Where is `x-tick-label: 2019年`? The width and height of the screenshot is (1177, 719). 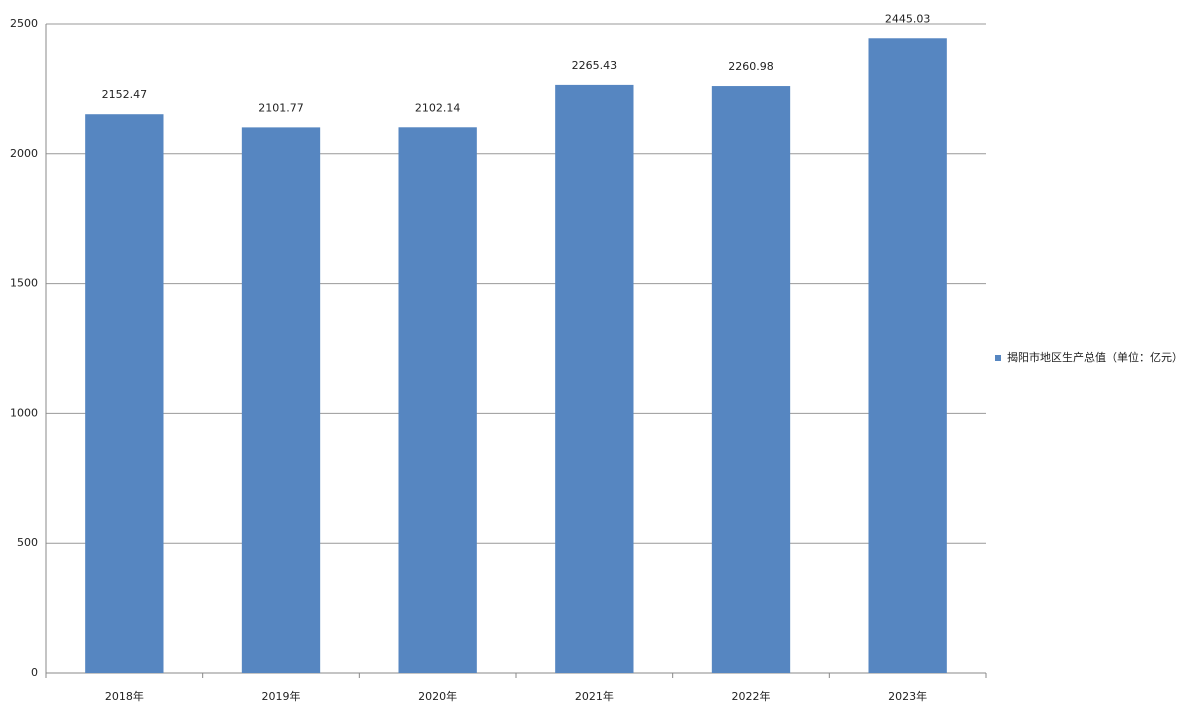
x-tick-label: 2019年 is located at coordinates (281, 696).